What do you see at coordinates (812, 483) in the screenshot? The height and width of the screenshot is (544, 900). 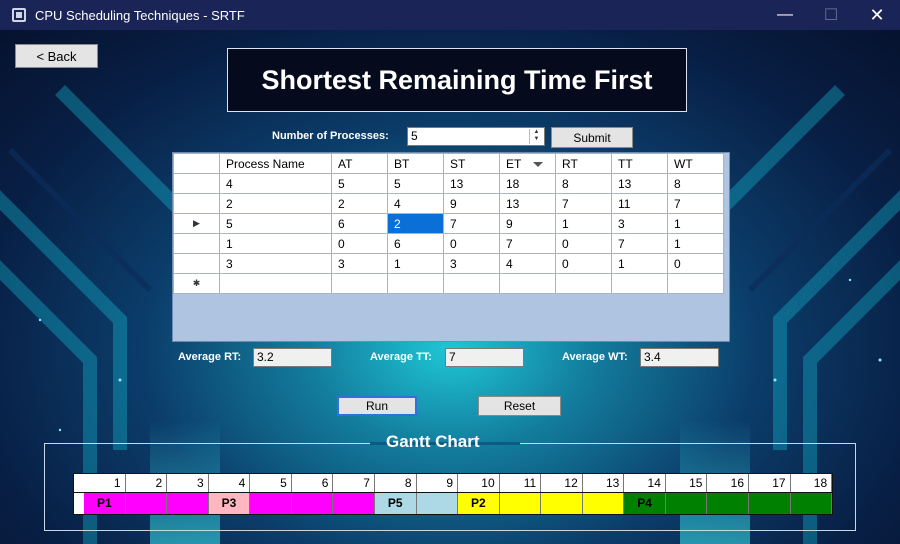 I see `gantt-time-tick: 18` at bounding box center [812, 483].